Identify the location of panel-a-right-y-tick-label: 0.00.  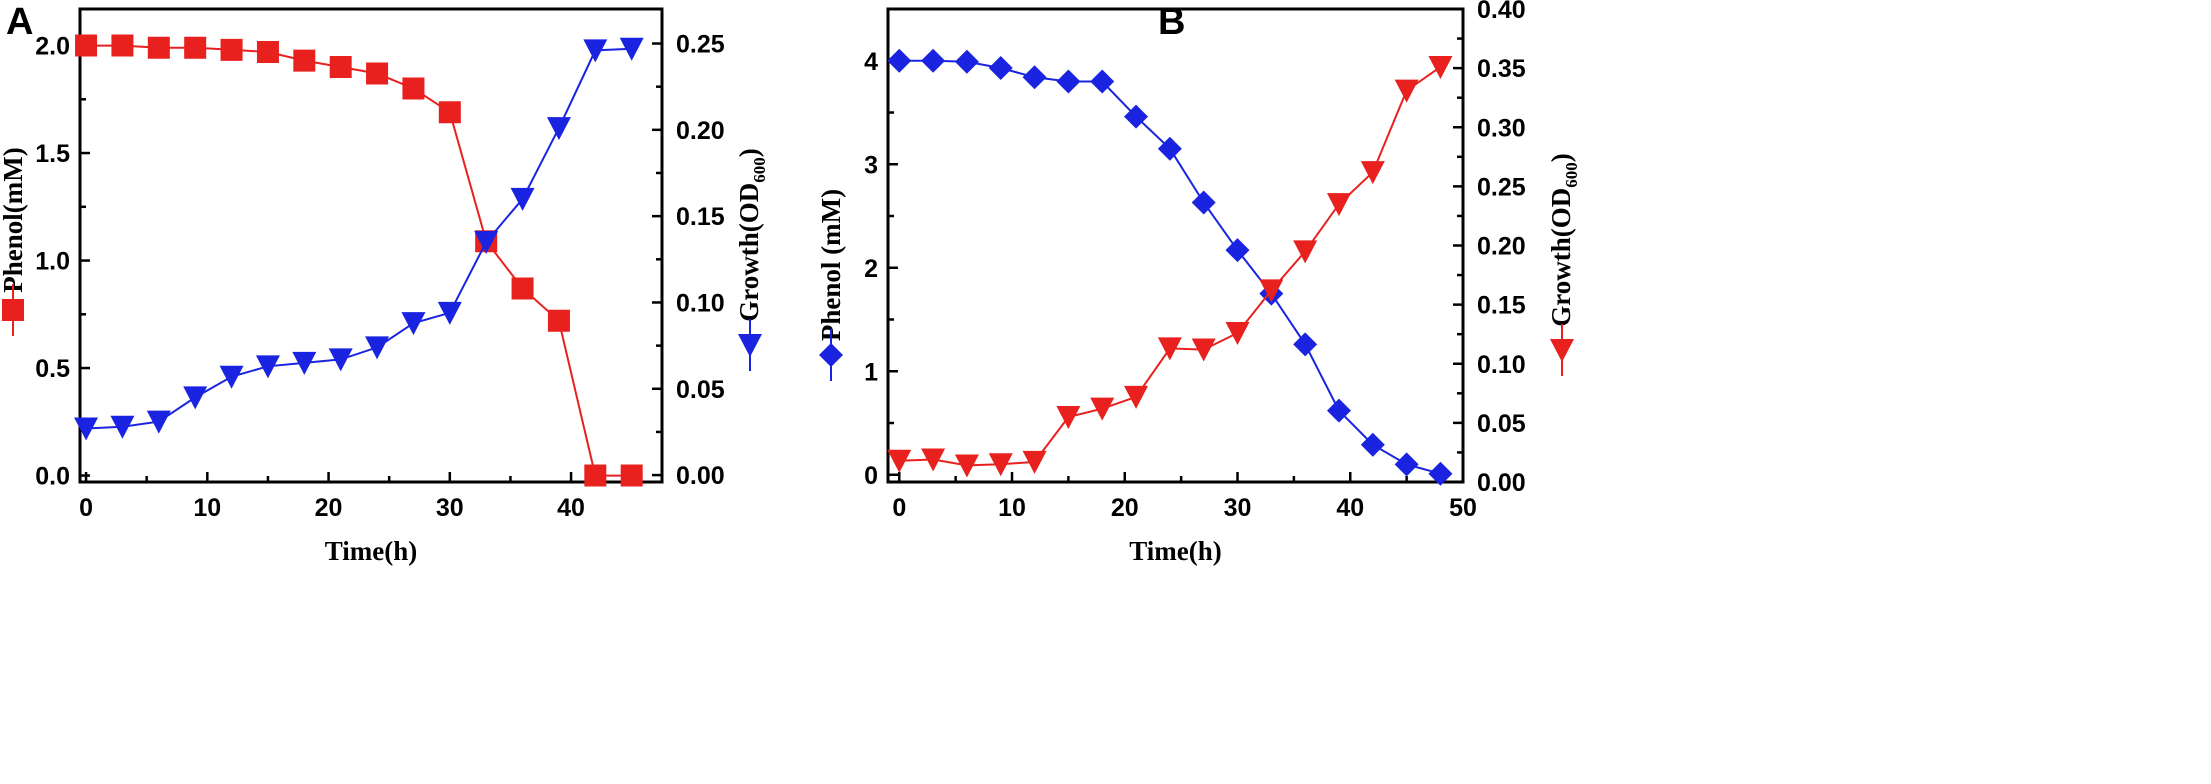
(700, 476).